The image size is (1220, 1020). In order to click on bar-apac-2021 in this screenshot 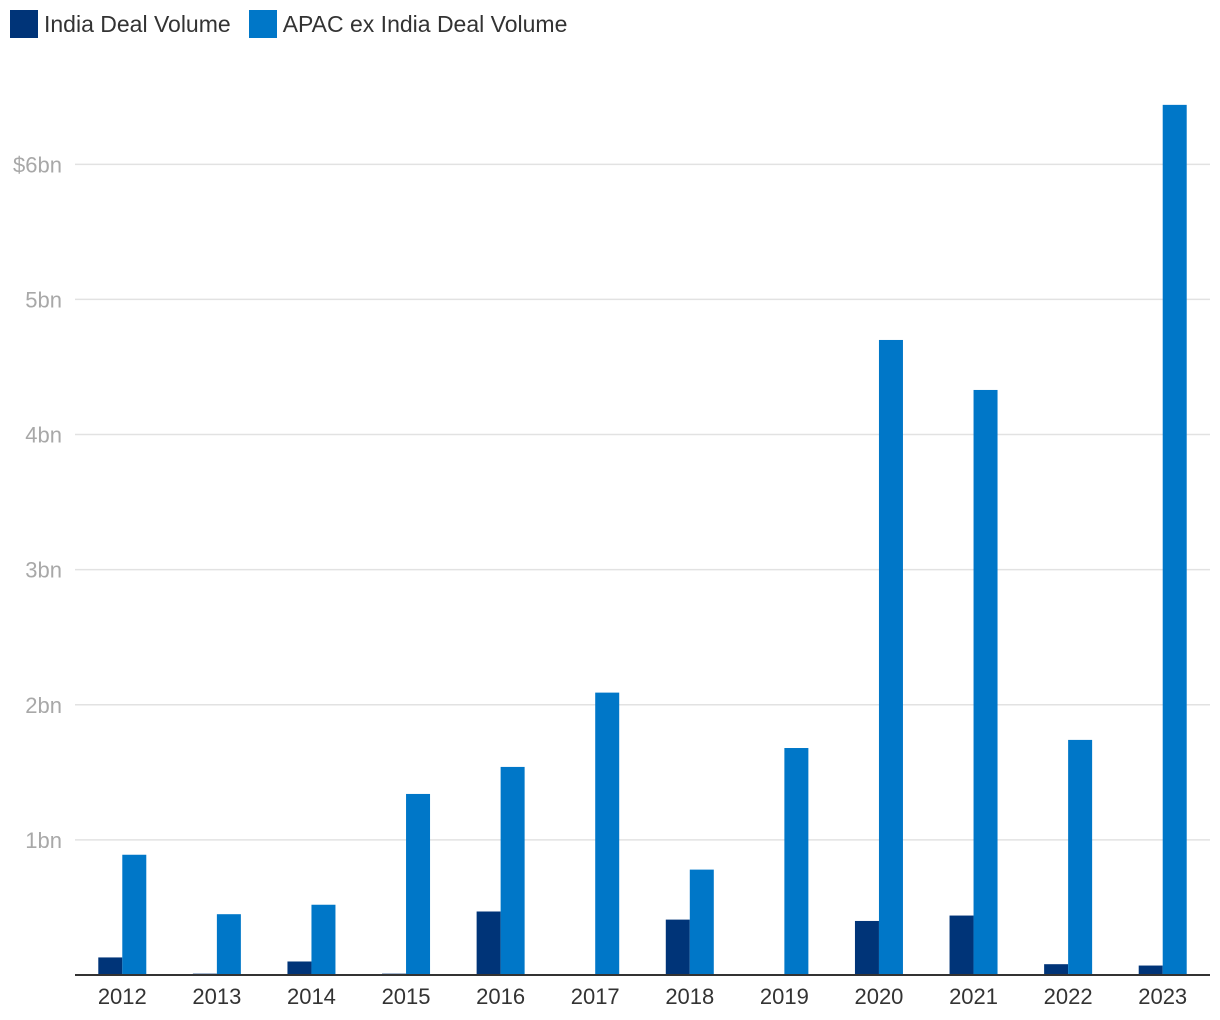, I will do `click(985, 682)`.